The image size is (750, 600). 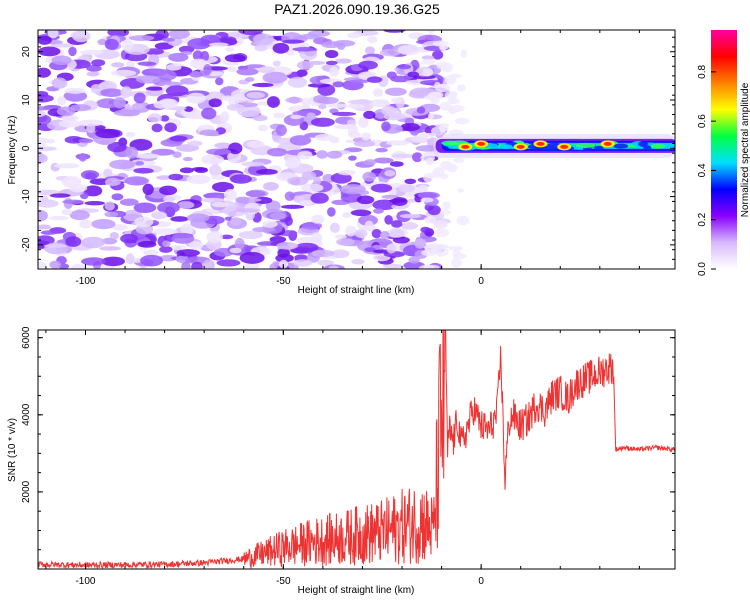 I want to click on spectrogram-xtick-label: -50, so click(x=283, y=281).